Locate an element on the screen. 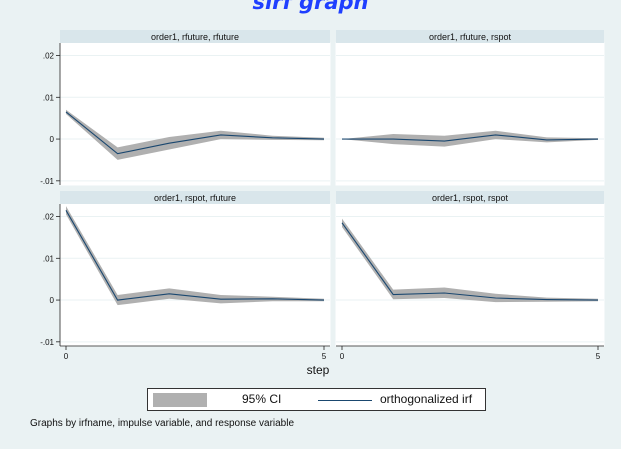  legend: 95% CI orthogonalized irf is located at coordinates (316, 399).